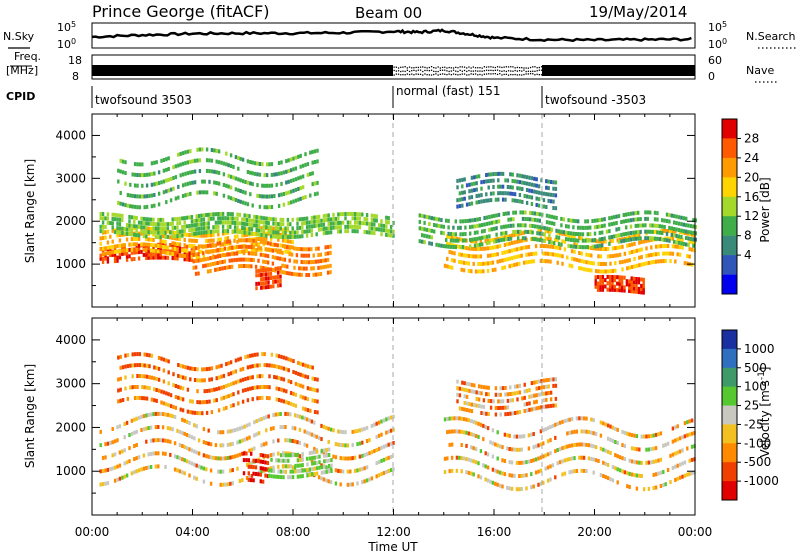  I want to click on noise-right-tick-top: 105, so click(717, 27).